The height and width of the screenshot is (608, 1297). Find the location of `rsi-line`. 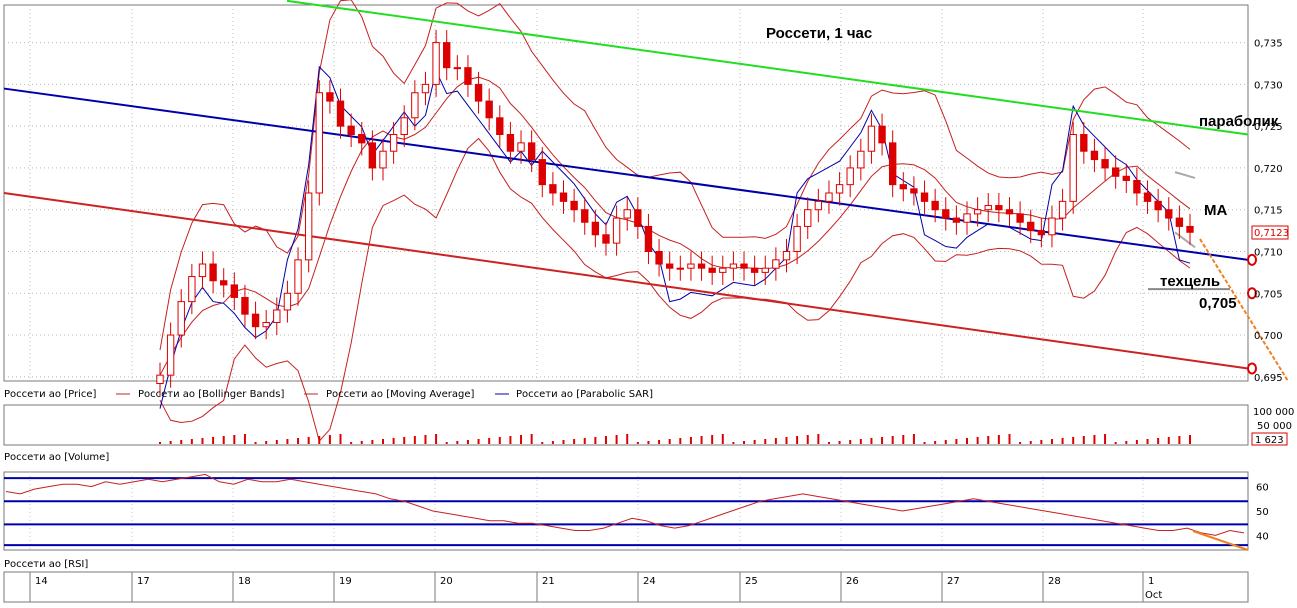

rsi-line is located at coordinates (625, 504).